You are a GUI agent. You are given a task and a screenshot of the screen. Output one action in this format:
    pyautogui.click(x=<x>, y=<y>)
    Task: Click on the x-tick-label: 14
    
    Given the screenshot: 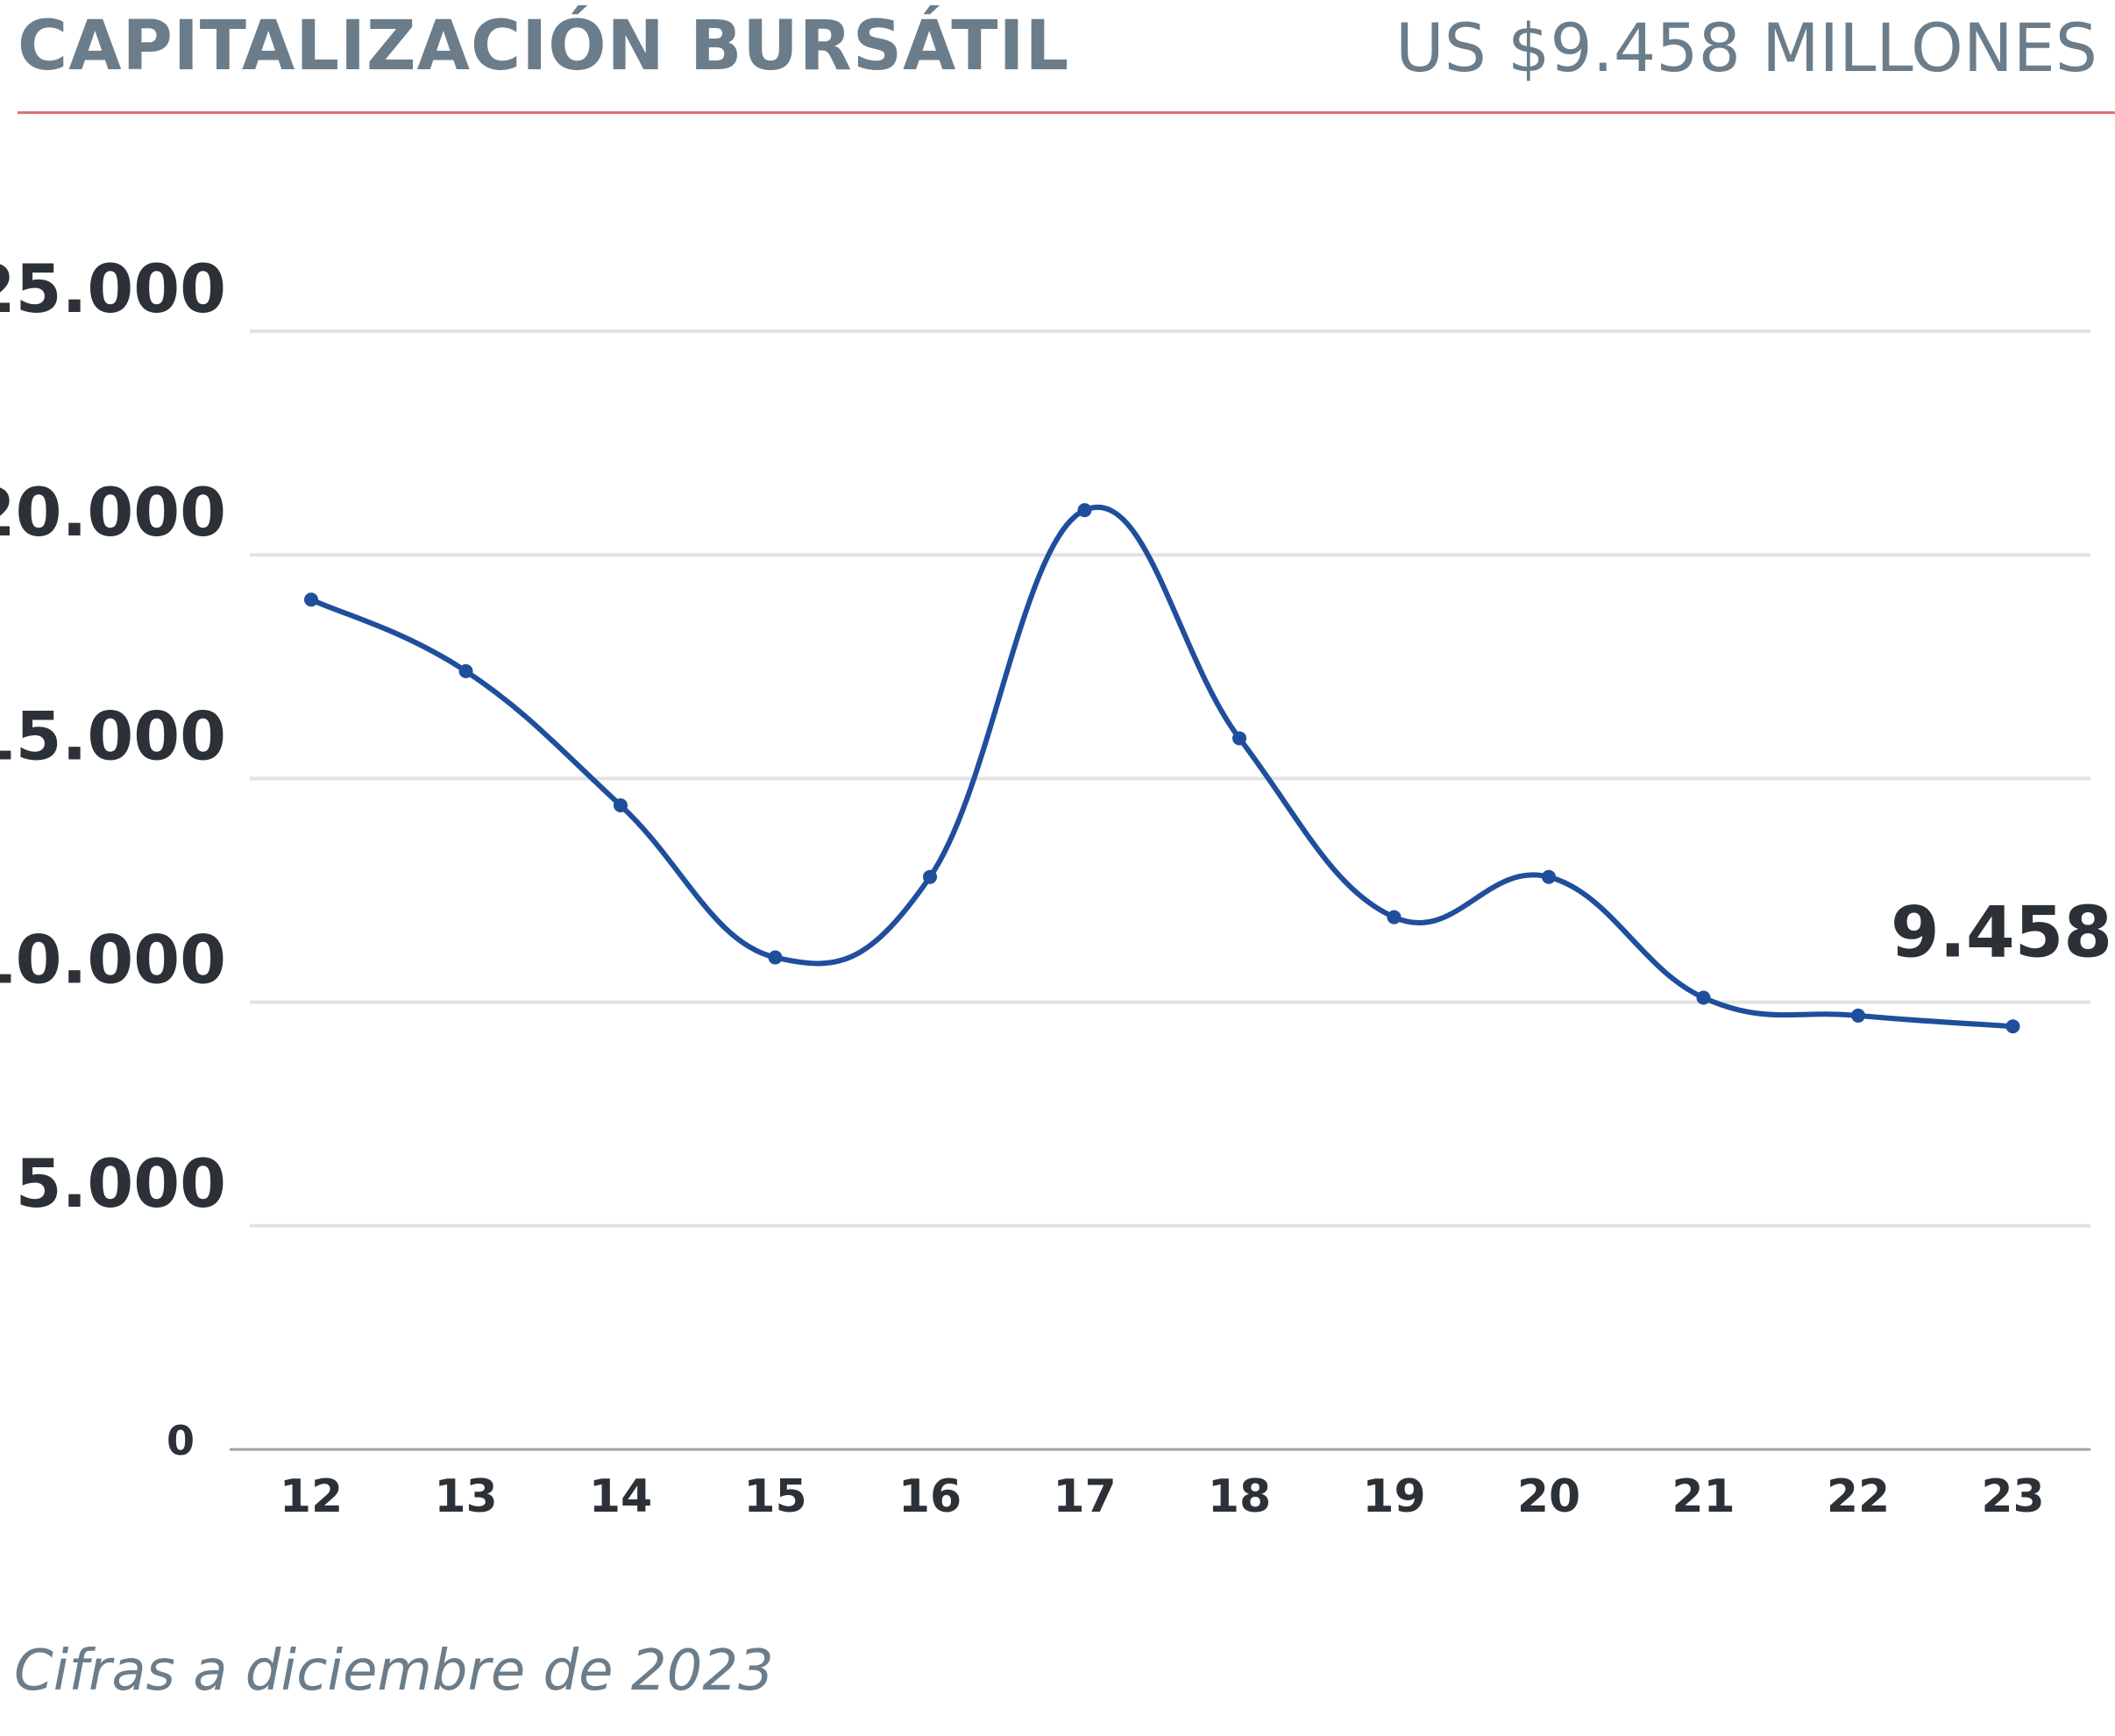 What is the action you would take?
    pyautogui.click(x=620, y=1496)
    